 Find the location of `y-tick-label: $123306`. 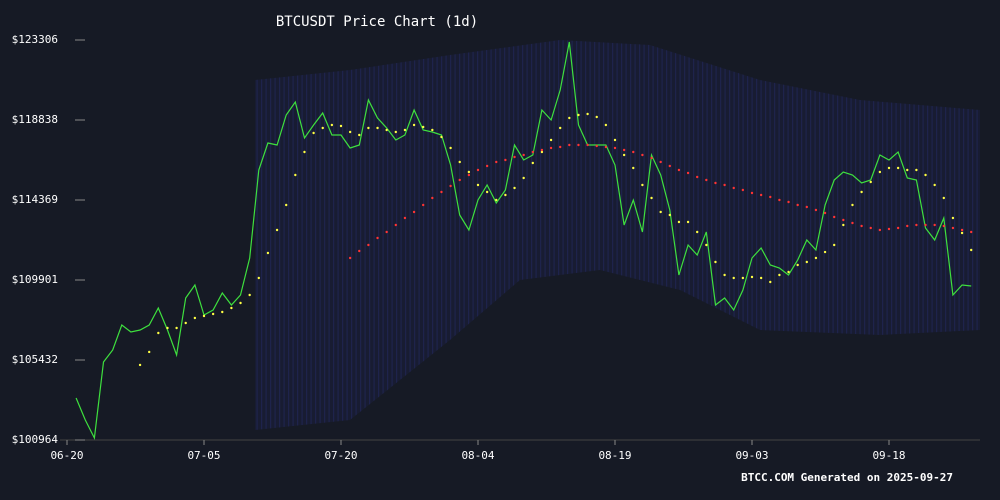

y-tick-label: $123306 is located at coordinates (35, 39).